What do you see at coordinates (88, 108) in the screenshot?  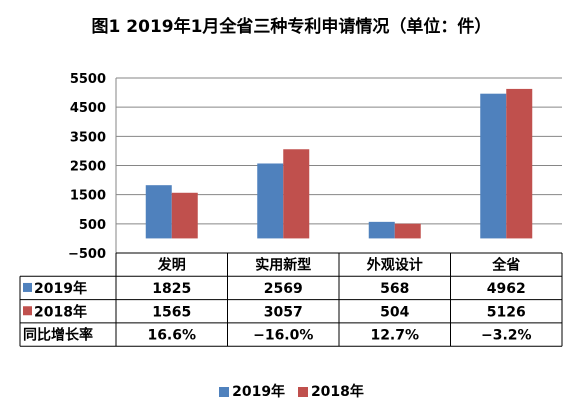 I see `y-tick-label: 4500` at bounding box center [88, 108].